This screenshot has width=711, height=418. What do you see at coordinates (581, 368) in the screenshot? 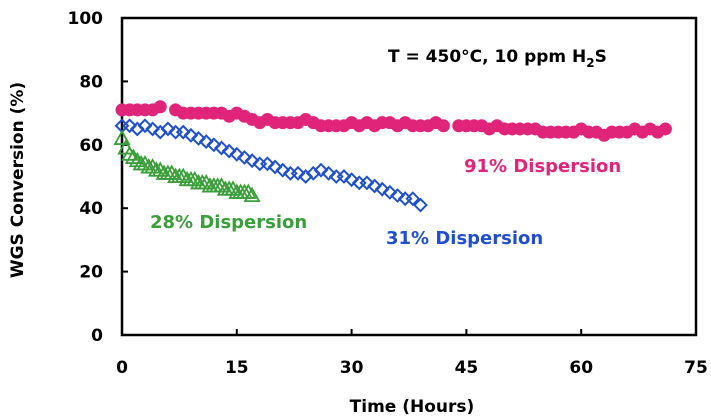
I see `x-tick-label: 60` at bounding box center [581, 368].